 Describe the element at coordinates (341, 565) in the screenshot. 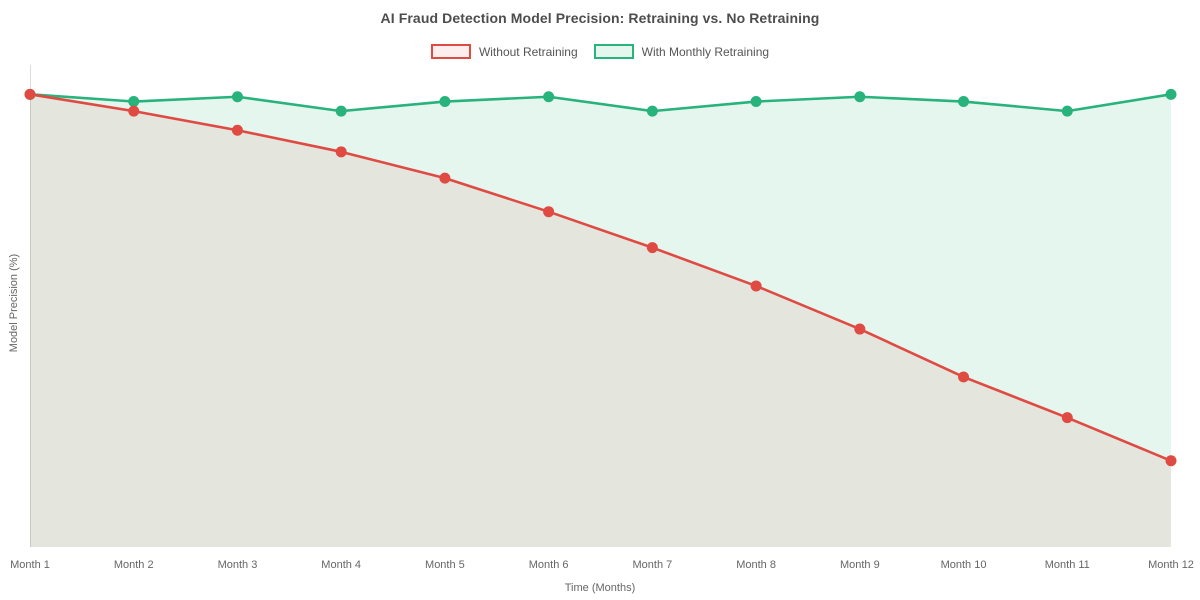

I see `x-tick-label-4: Month 4` at that location.